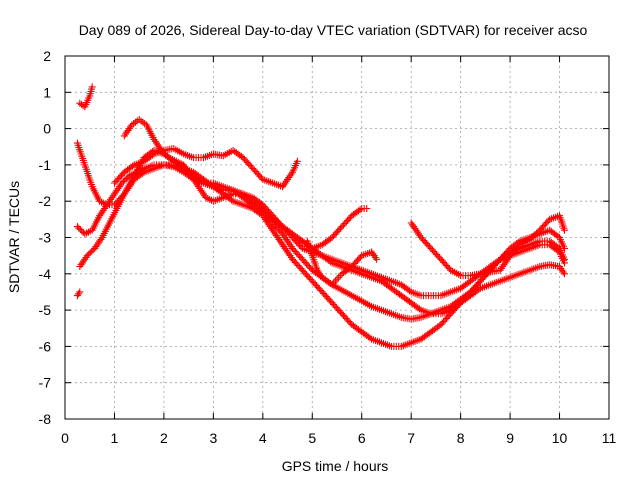 Image resolution: width=640 pixels, height=480 pixels. What do you see at coordinates (164, 438) in the screenshot?
I see `x-tick-label: 2` at bounding box center [164, 438].